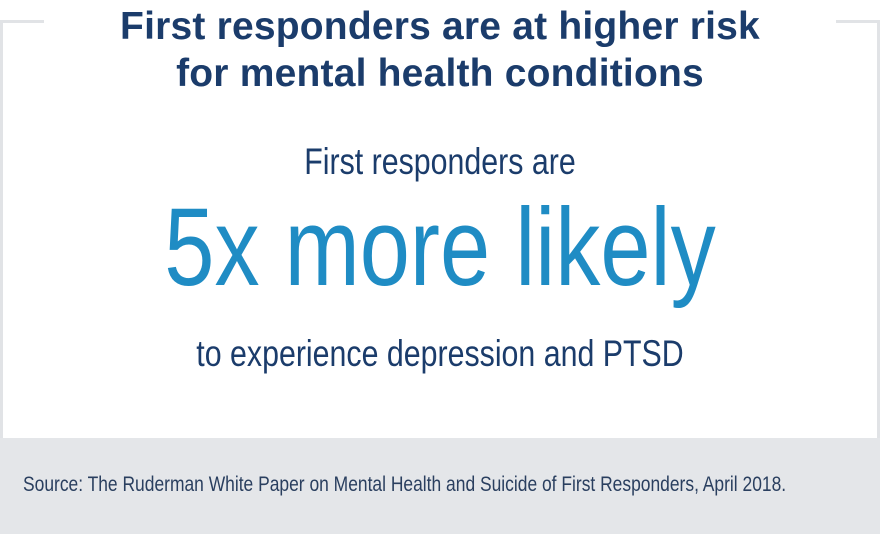 The width and height of the screenshot is (880, 534). What do you see at coordinates (440, 73) in the screenshot?
I see `headline-line-2: for mental health conditions` at bounding box center [440, 73].